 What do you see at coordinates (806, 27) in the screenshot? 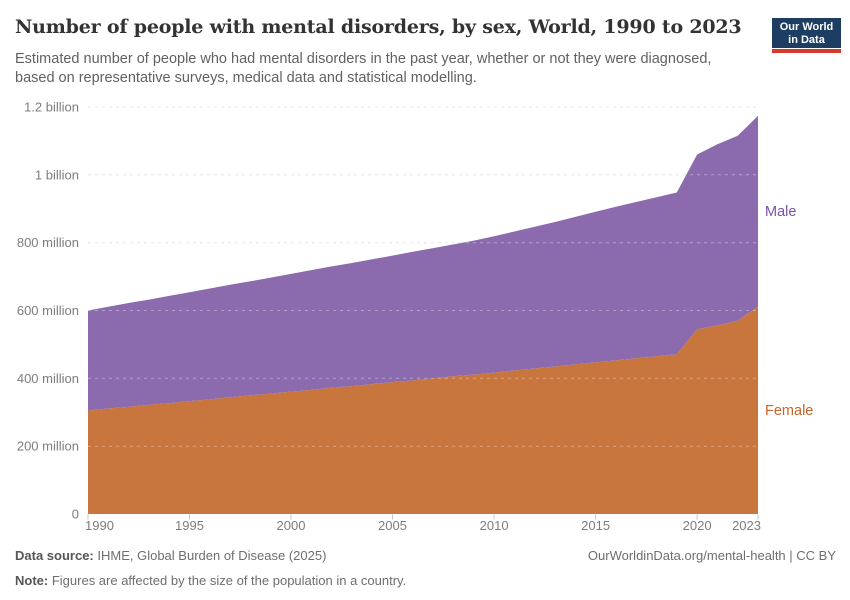
I see `owid-logo-line1: Our World` at bounding box center [806, 27].